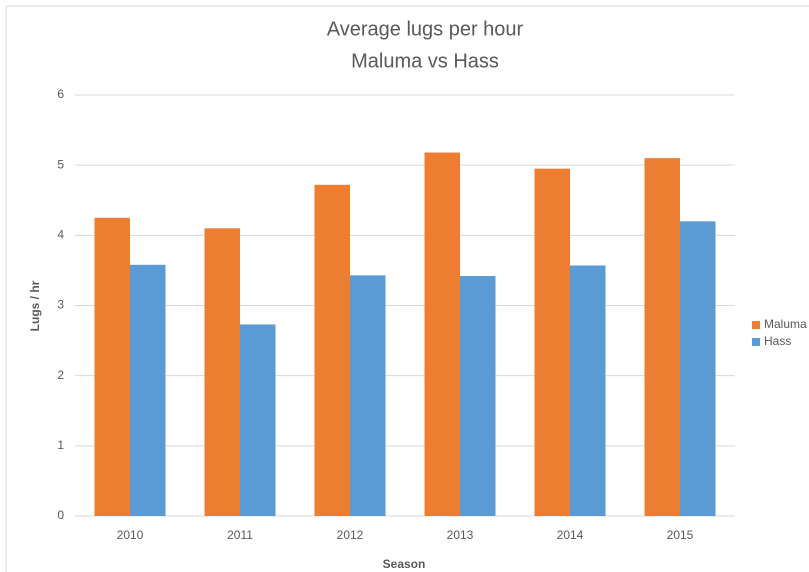 The image size is (809, 572). What do you see at coordinates (60, 164) in the screenshot?
I see `y-tick-label: 5` at bounding box center [60, 164].